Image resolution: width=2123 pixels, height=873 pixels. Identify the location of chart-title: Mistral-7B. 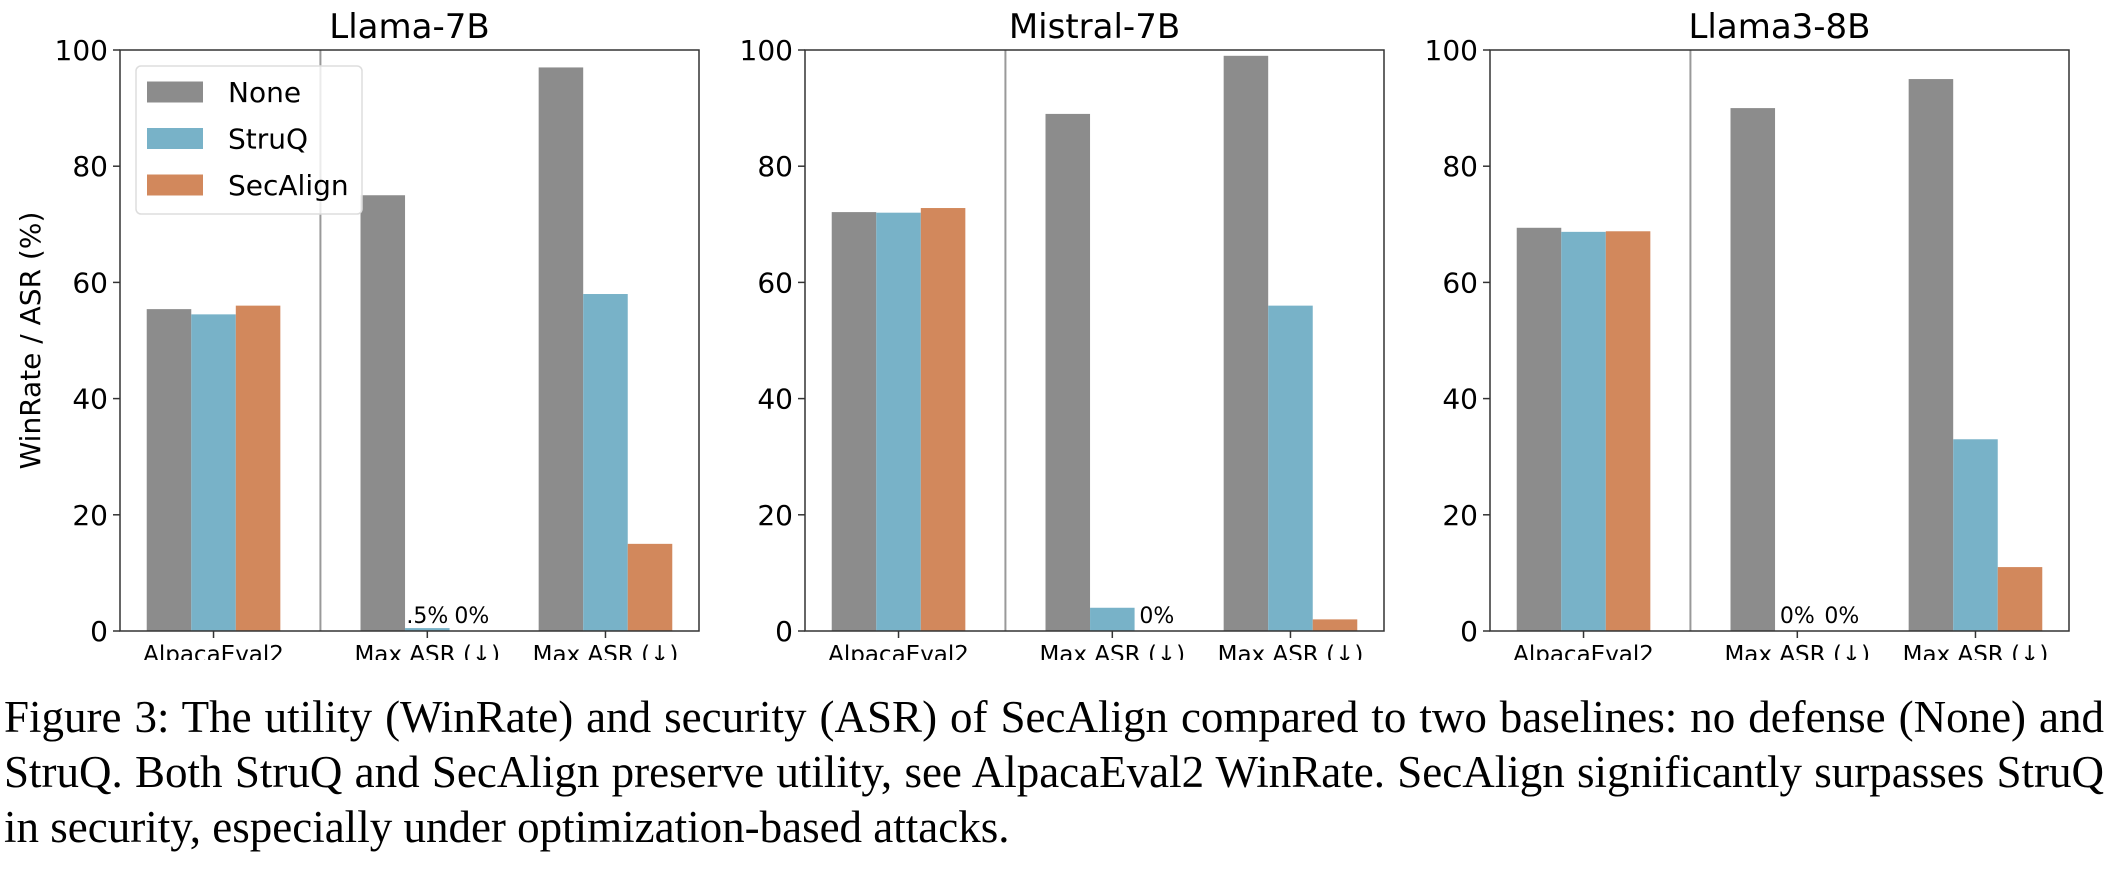
(1094, 27).